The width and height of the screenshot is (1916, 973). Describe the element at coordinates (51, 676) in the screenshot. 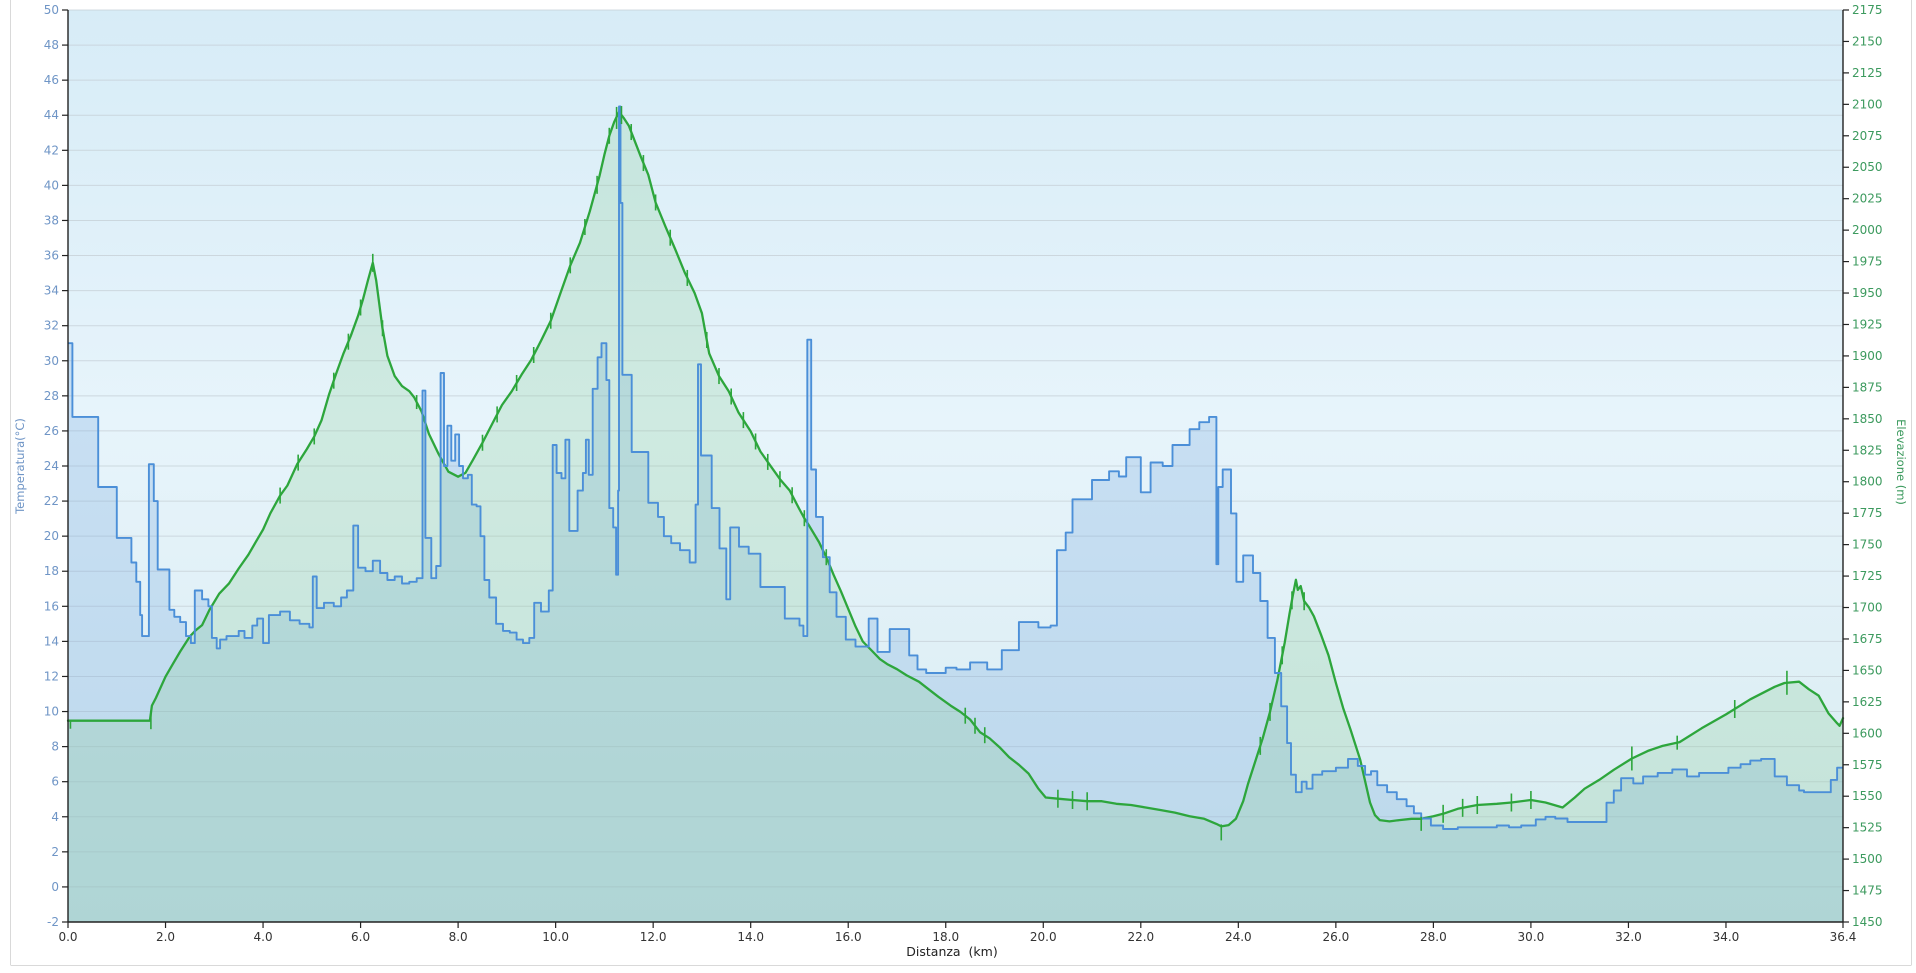

I see `left-tick-label: 12` at that location.